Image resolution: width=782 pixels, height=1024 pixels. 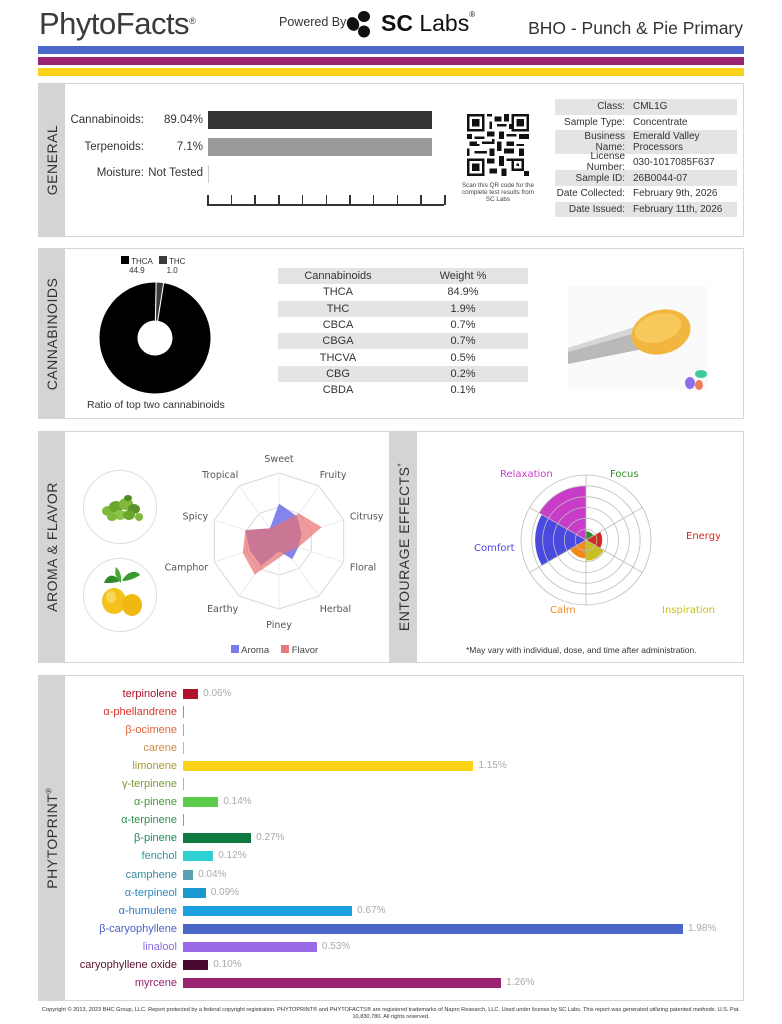 What do you see at coordinates (391, 61) in the screenshot?
I see `stripe-purple` at bounding box center [391, 61].